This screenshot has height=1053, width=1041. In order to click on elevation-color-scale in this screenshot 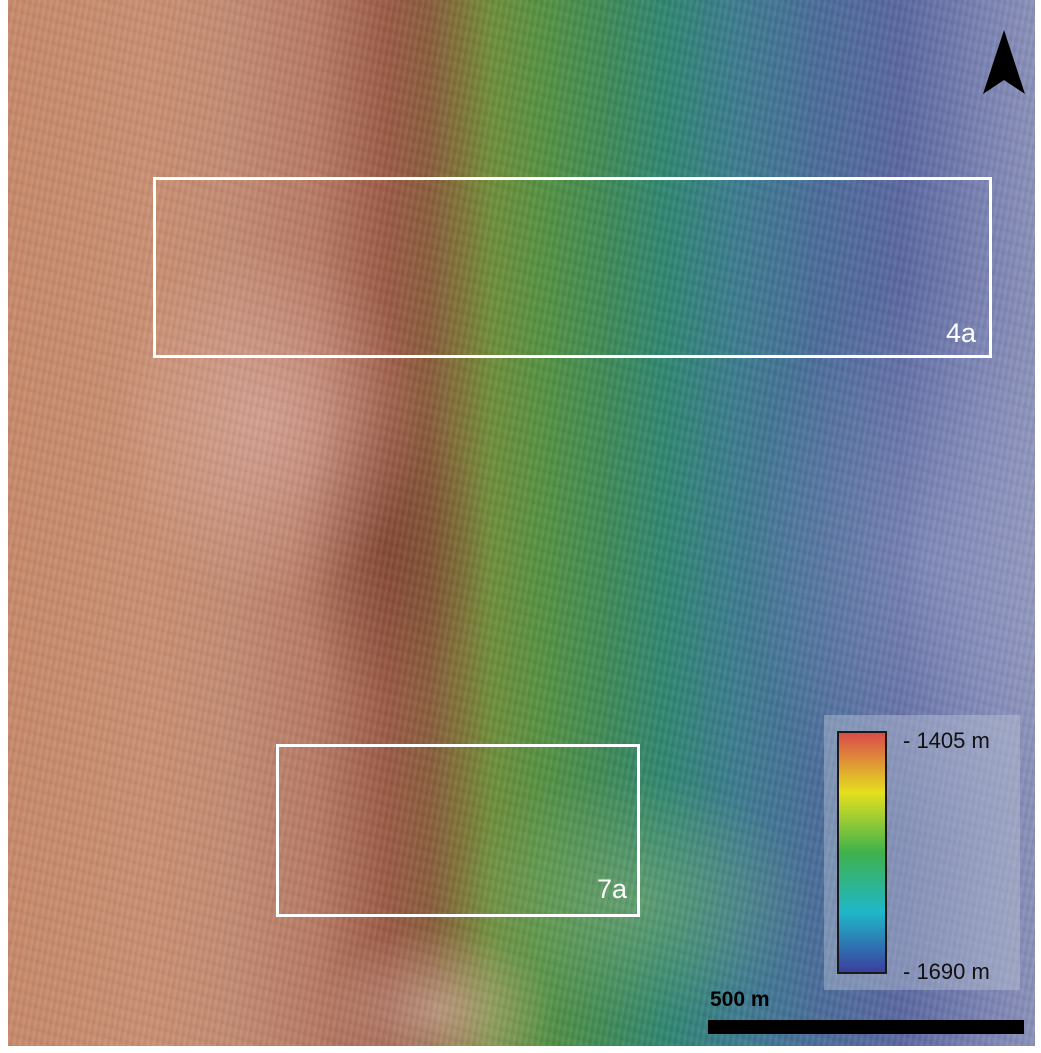, I will do `click(862, 852)`.